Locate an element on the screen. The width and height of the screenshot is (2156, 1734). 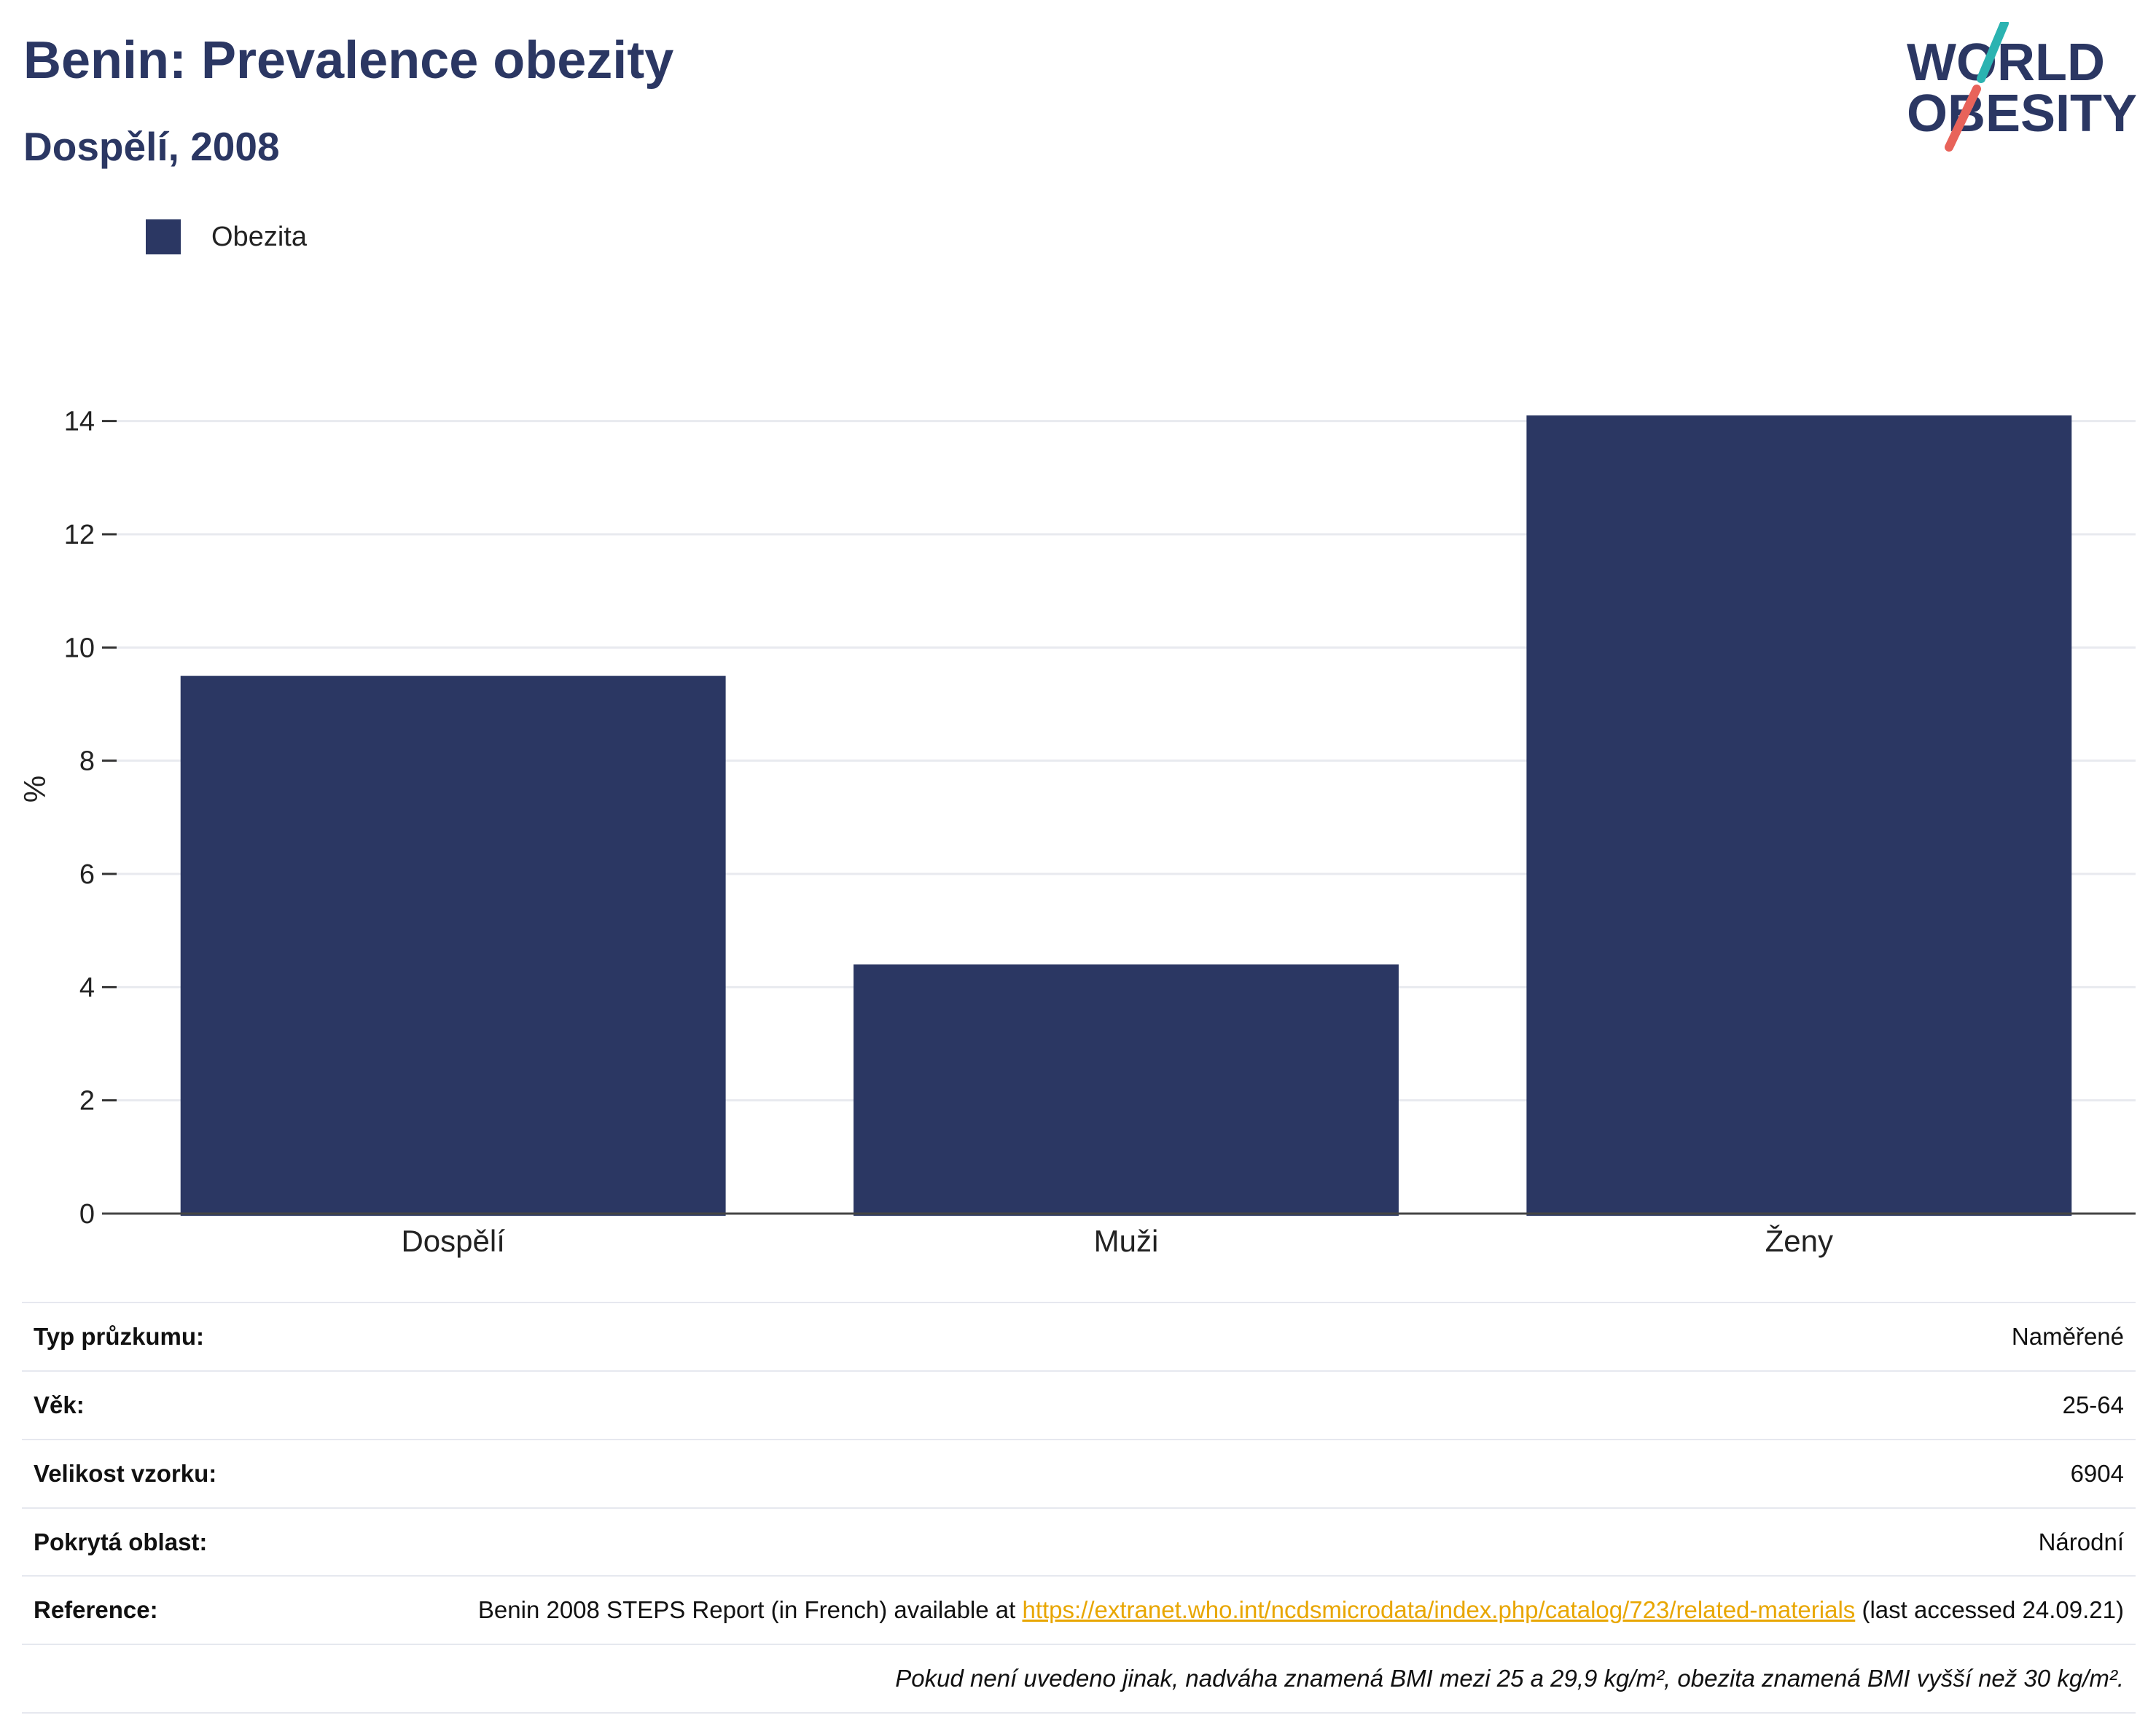
info-value: 25-64 is located at coordinates (1229, 1405).